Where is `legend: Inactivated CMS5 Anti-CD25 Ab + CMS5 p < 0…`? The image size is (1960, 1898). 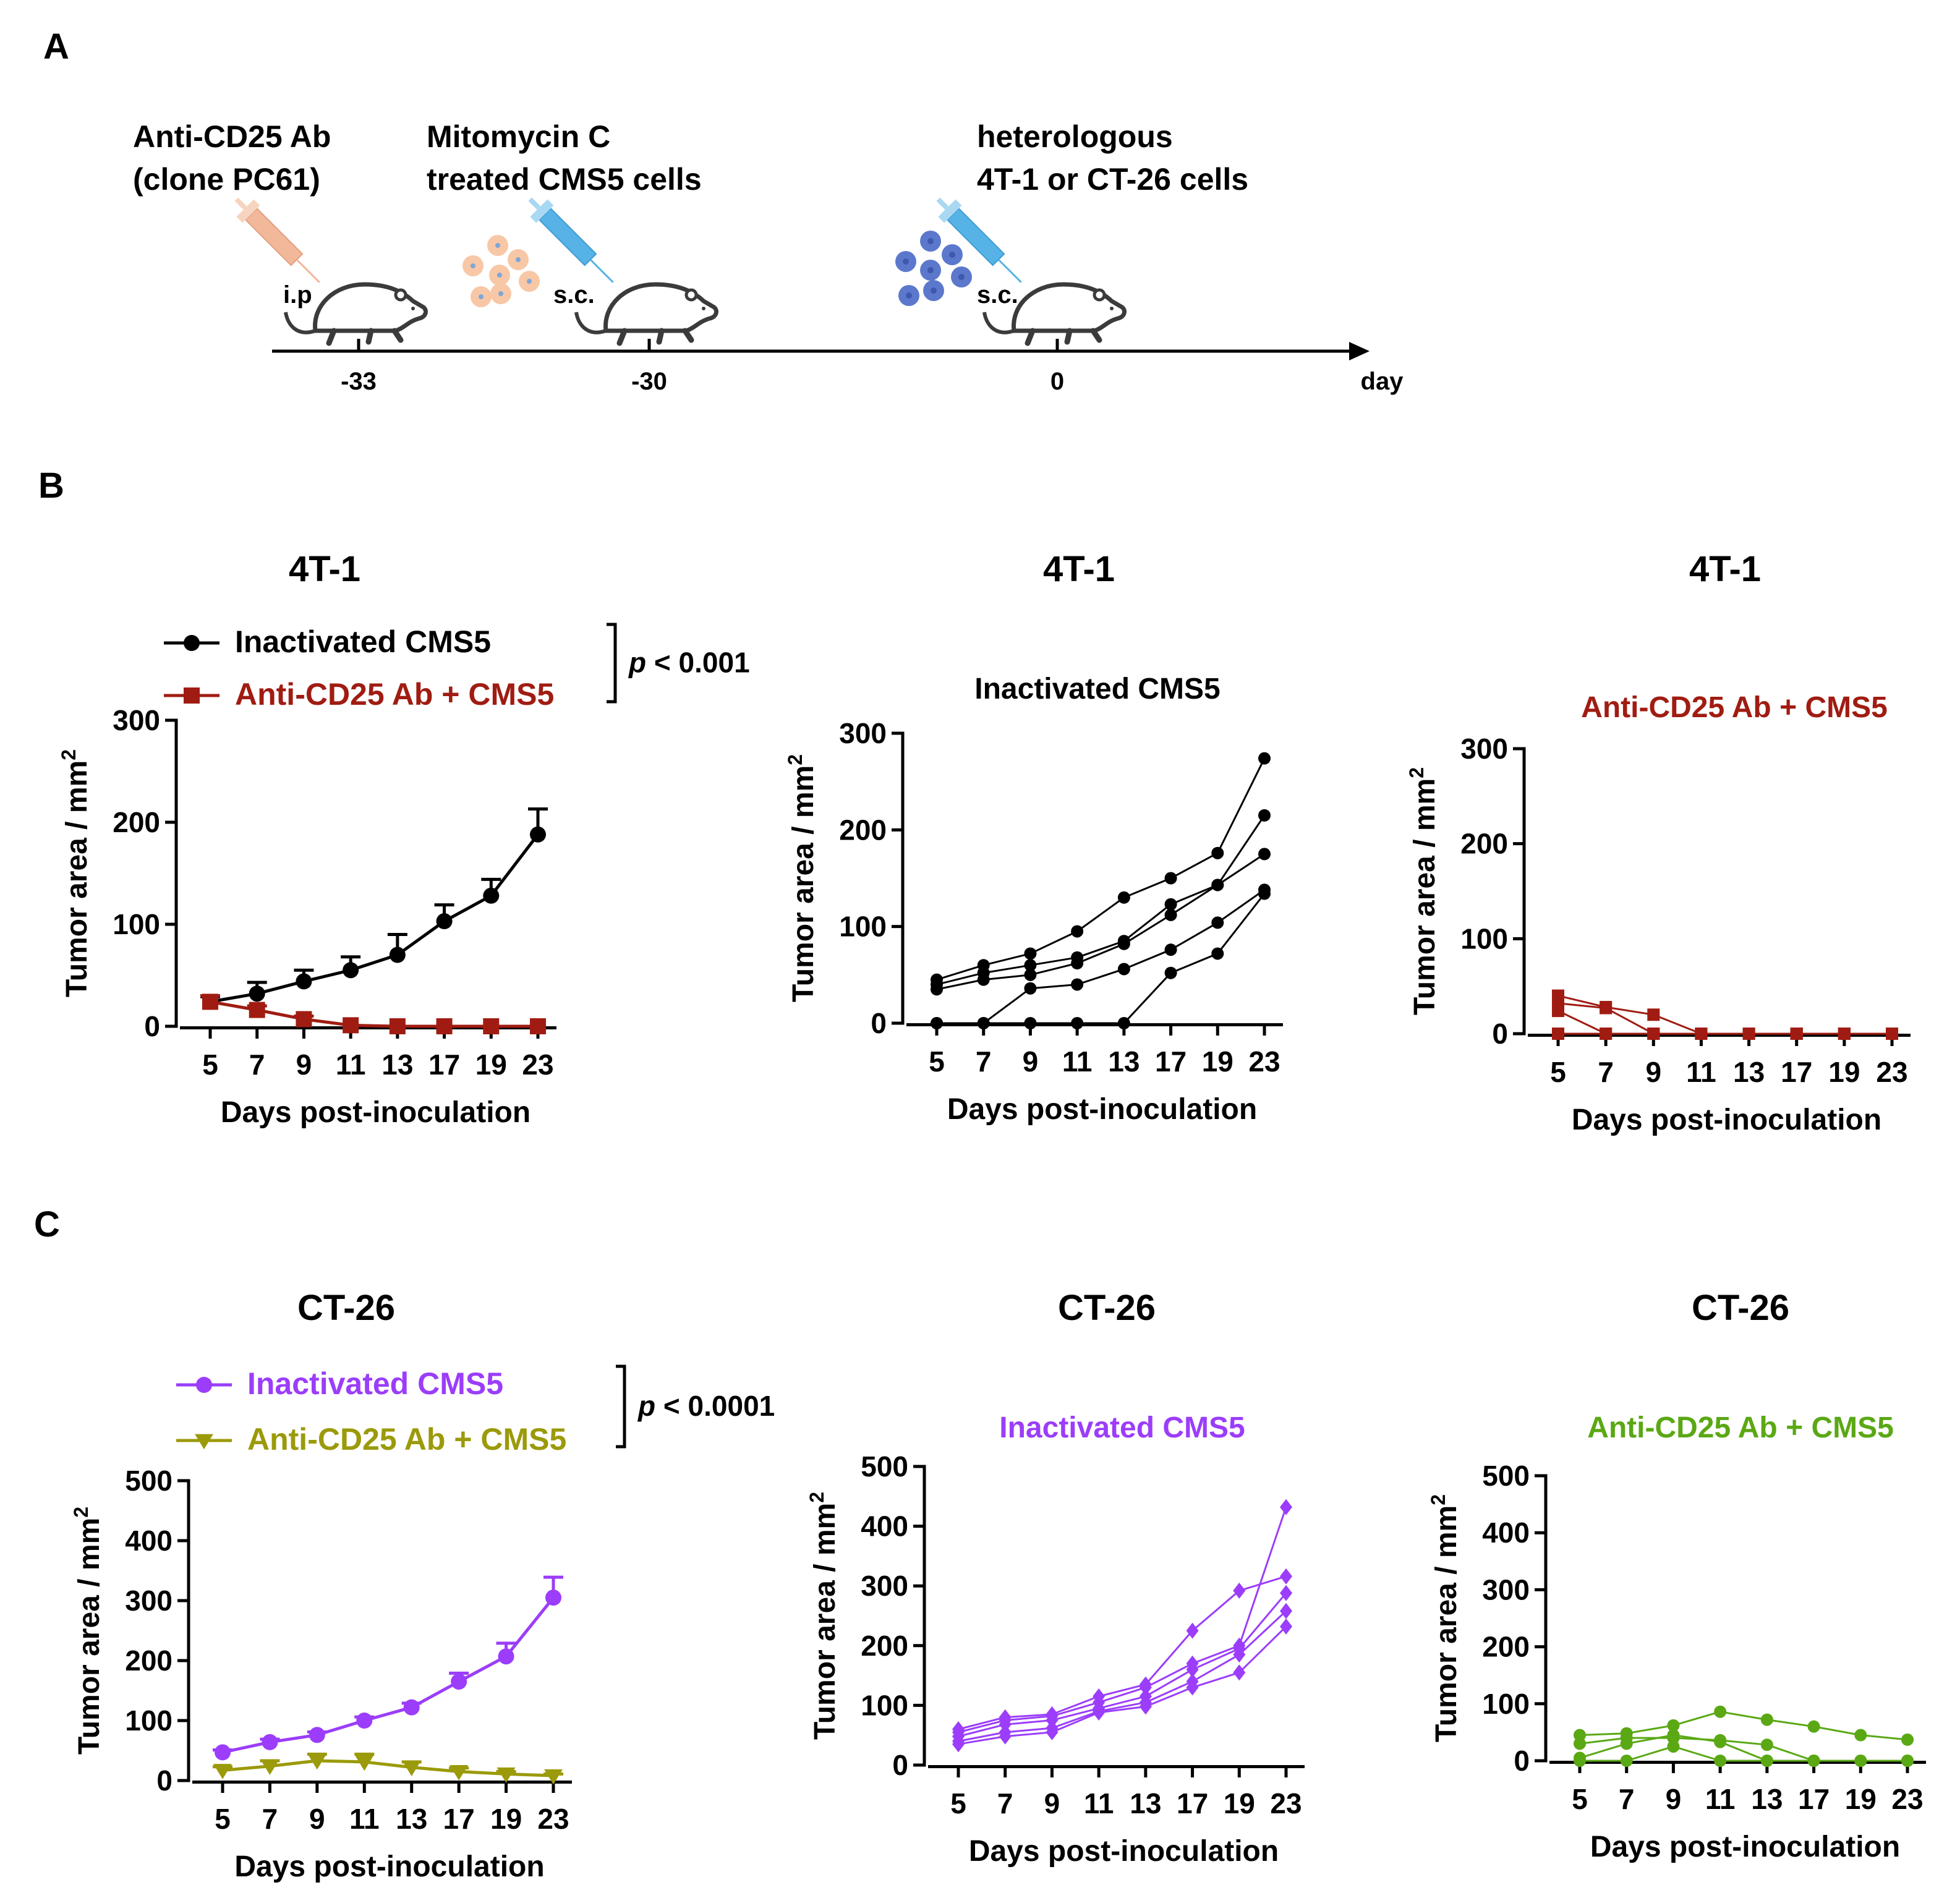
legend: Inactivated CMS5 Anti-CD25 Ab + CMS5 p < 0… is located at coordinates (475, 1410).